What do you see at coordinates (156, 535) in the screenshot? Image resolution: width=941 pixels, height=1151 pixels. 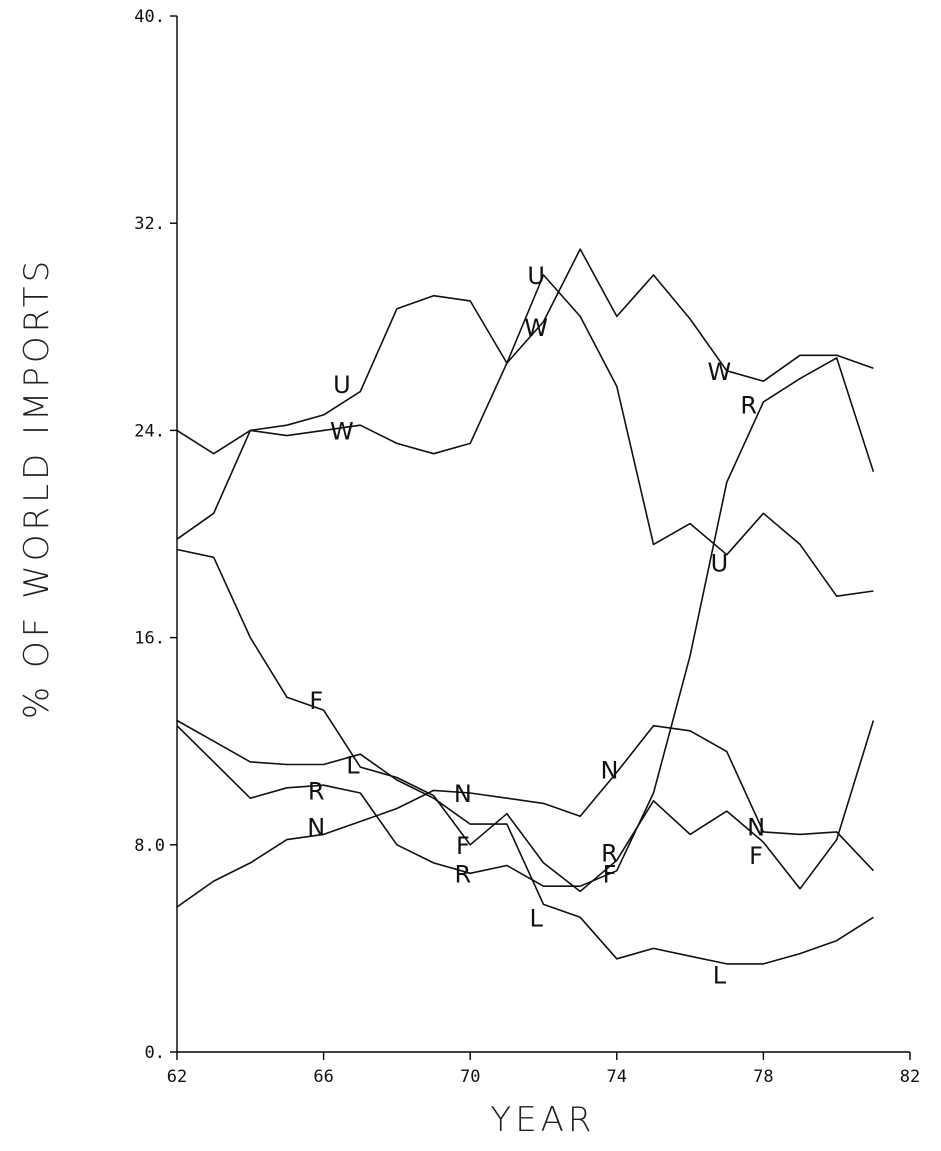 I see `y-axis: 0. 8.0 16. 24. 32. 40.` at bounding box center [156, 535].